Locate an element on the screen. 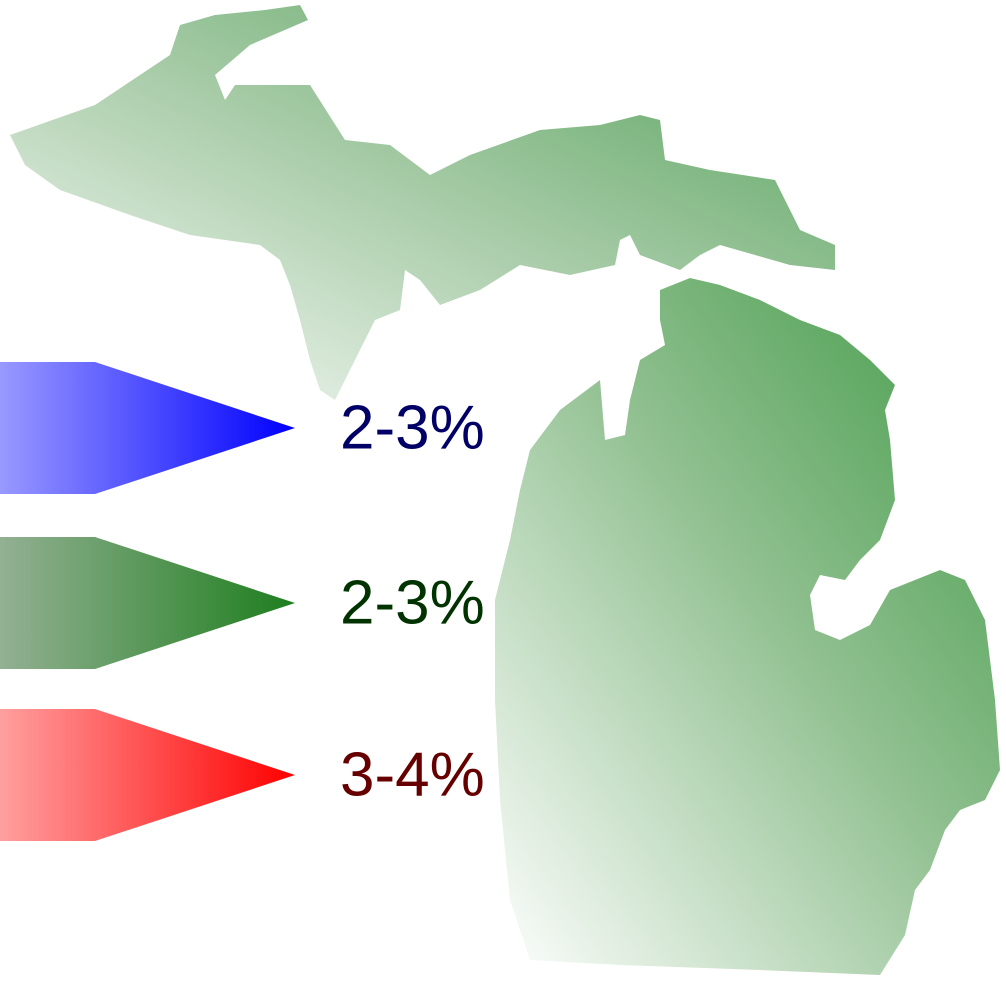  arrow-red is located at coordinates (147, 775).